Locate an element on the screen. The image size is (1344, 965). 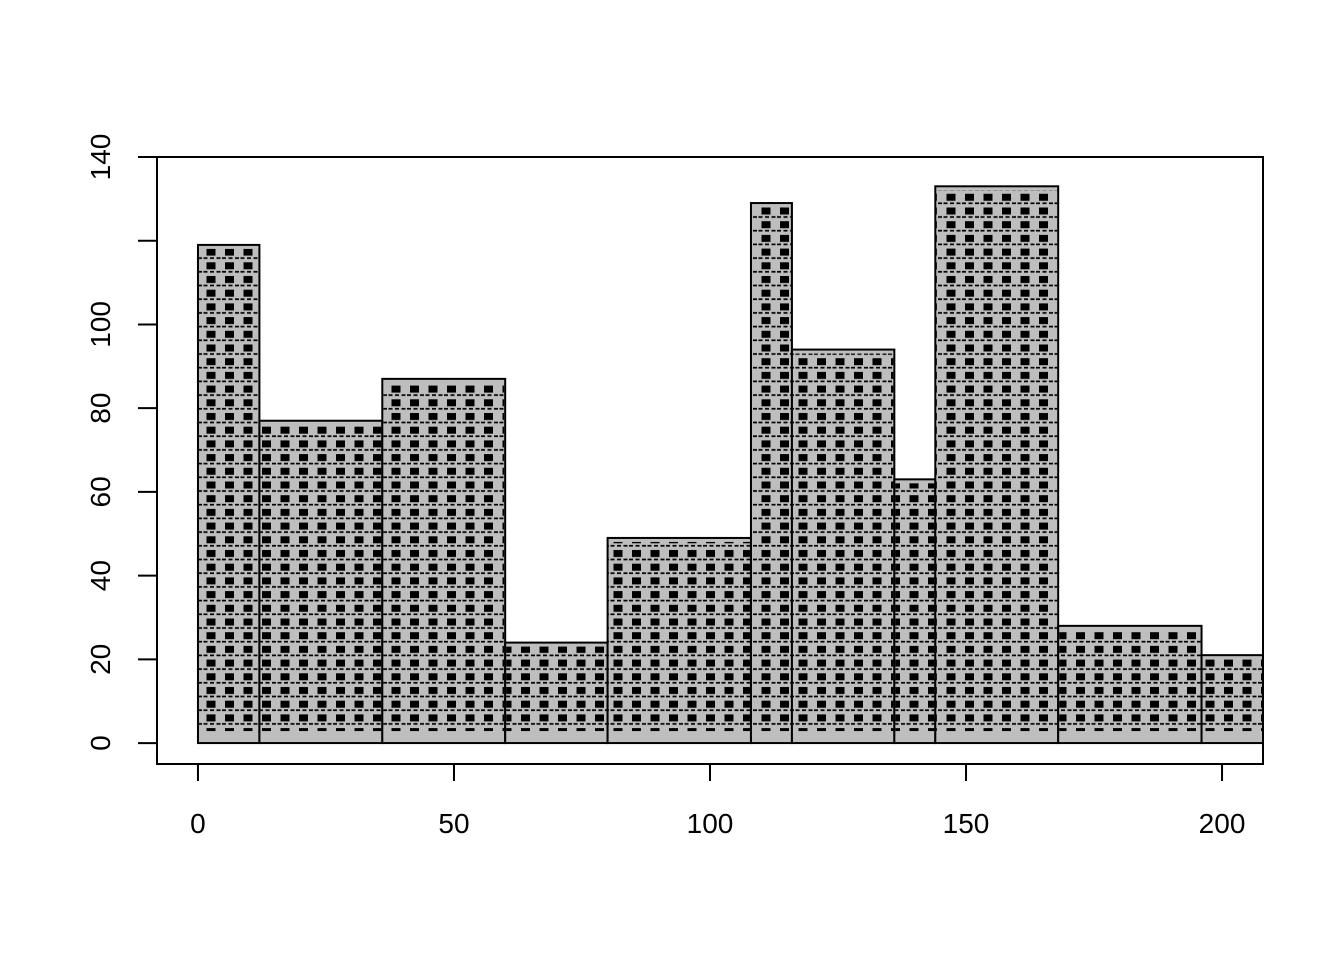
x-axis: 0 50 100 150 200 is located at coordinates (718, 801).